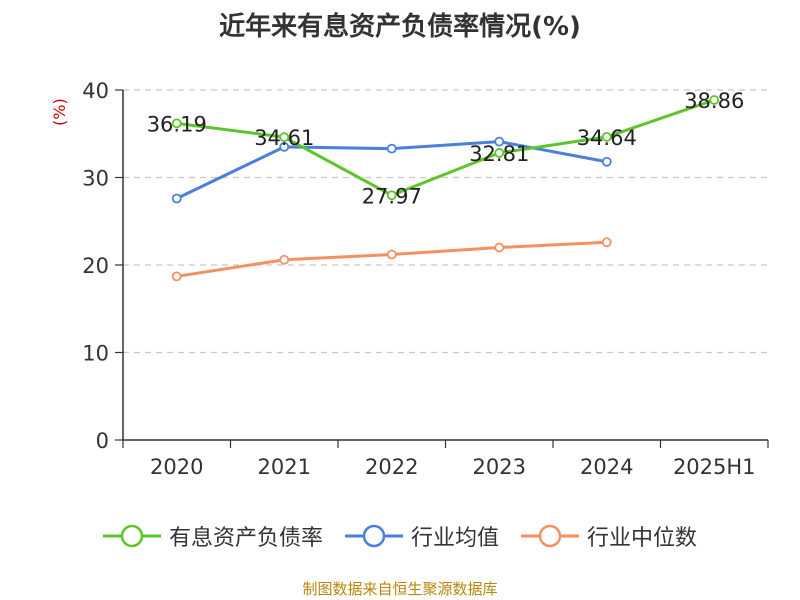  What do you see at coordinates (400, 27) in the screenshot?
I see `chart-title: 近年来有息资产负债率情况(%)` at bounding box center [400, 27].